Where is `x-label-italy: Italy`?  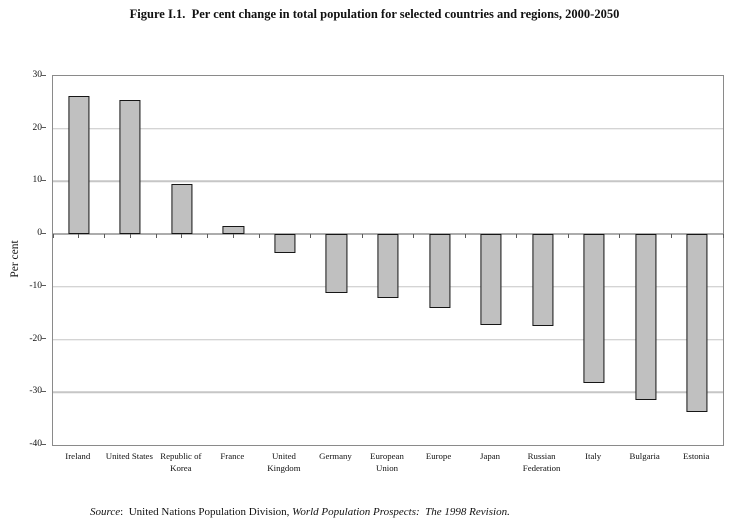
x-label-italy: Italy is located at coordinates (593, 457).